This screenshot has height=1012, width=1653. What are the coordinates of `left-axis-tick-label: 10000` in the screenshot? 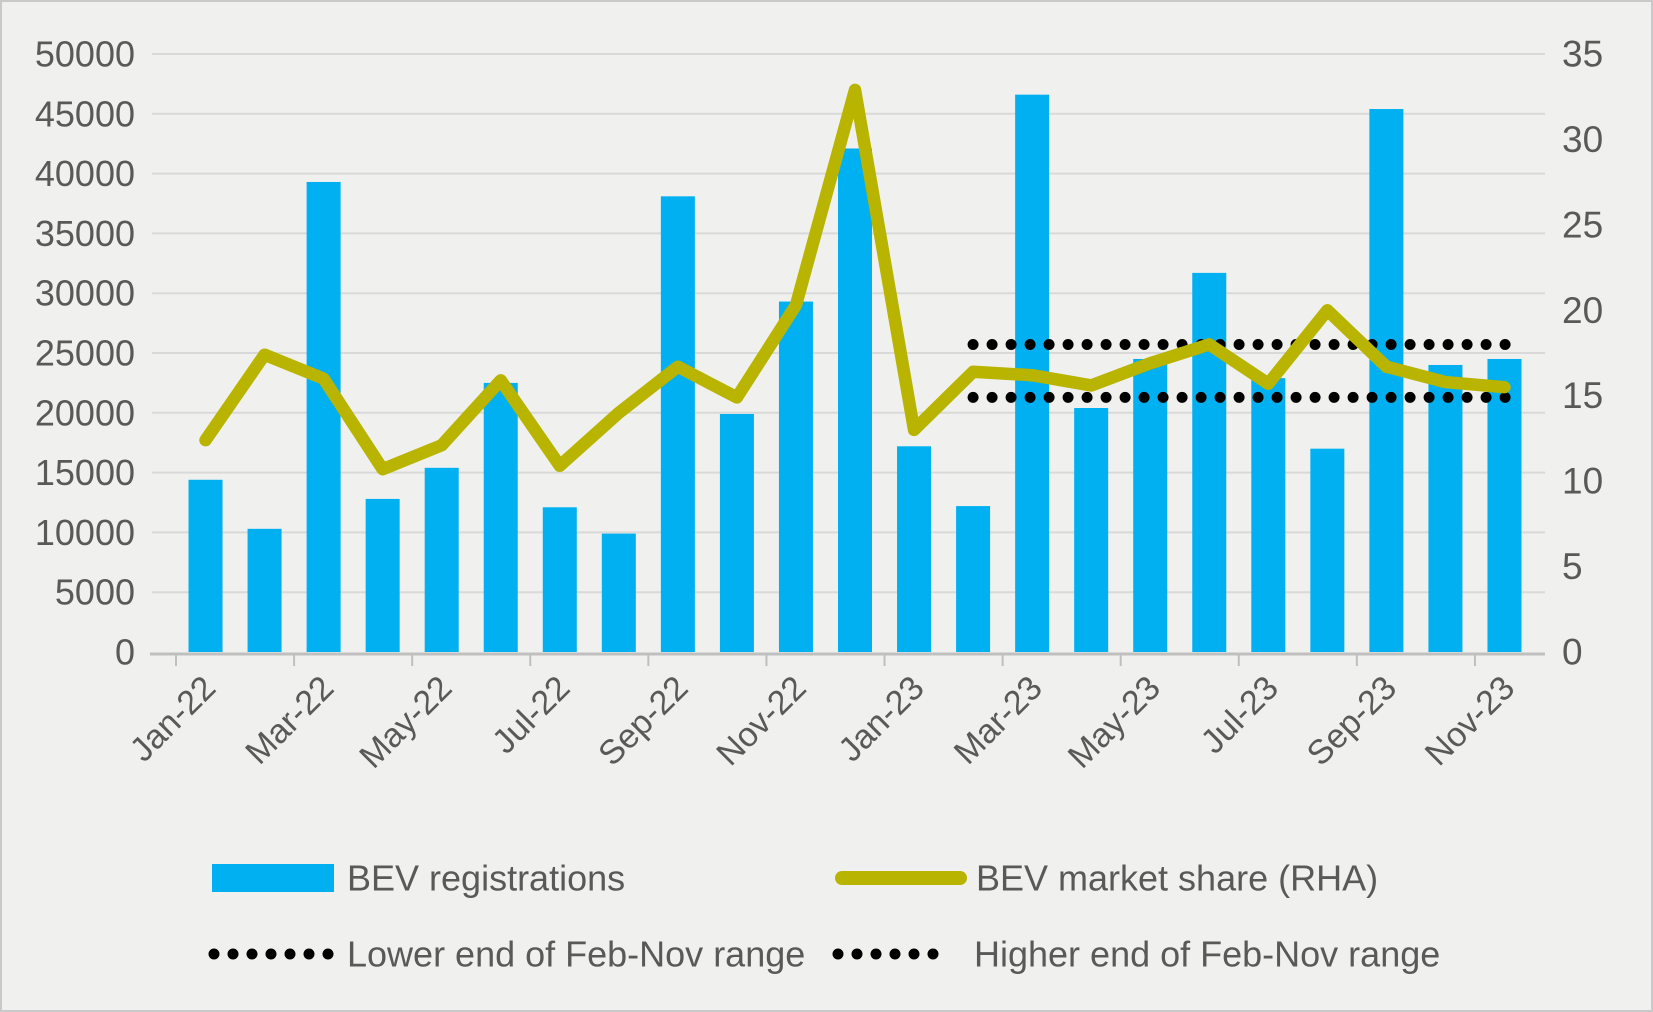 It's located at (85, 532).